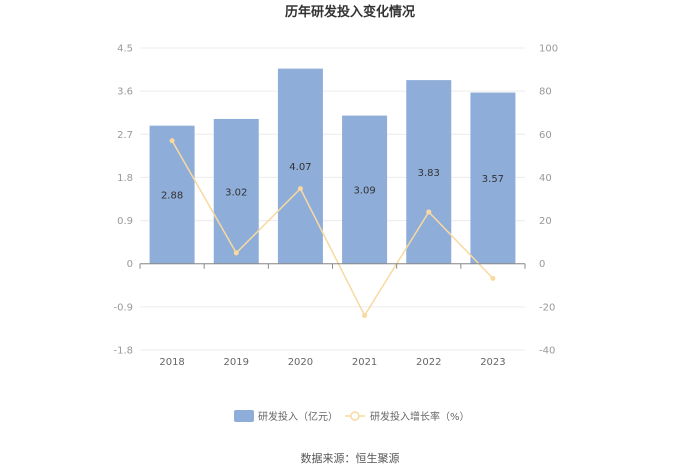 This screenshot has width=700, height=474. Describe the element at coordinates (548, 200) in the screenshot. I see `y-axis-right: 100 80 60 40 20 0 -20 -40` at that location.